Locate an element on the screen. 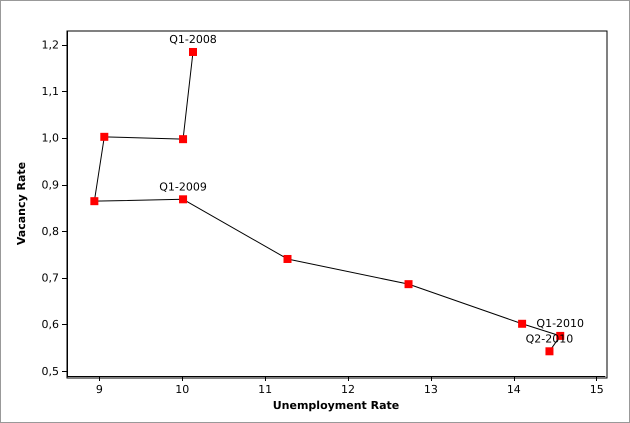 This screenshot has width=630, height=423. annotation: Q1-2009 is located at coordinates (183, 187).